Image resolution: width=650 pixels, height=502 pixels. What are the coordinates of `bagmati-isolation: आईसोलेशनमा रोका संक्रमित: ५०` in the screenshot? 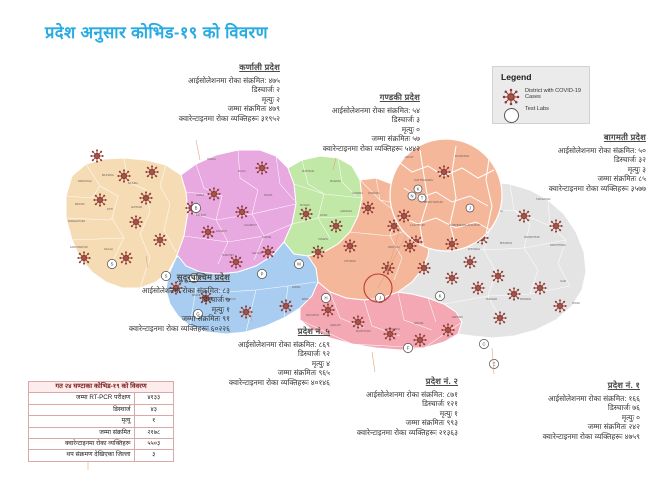 It's located at (601, 150).